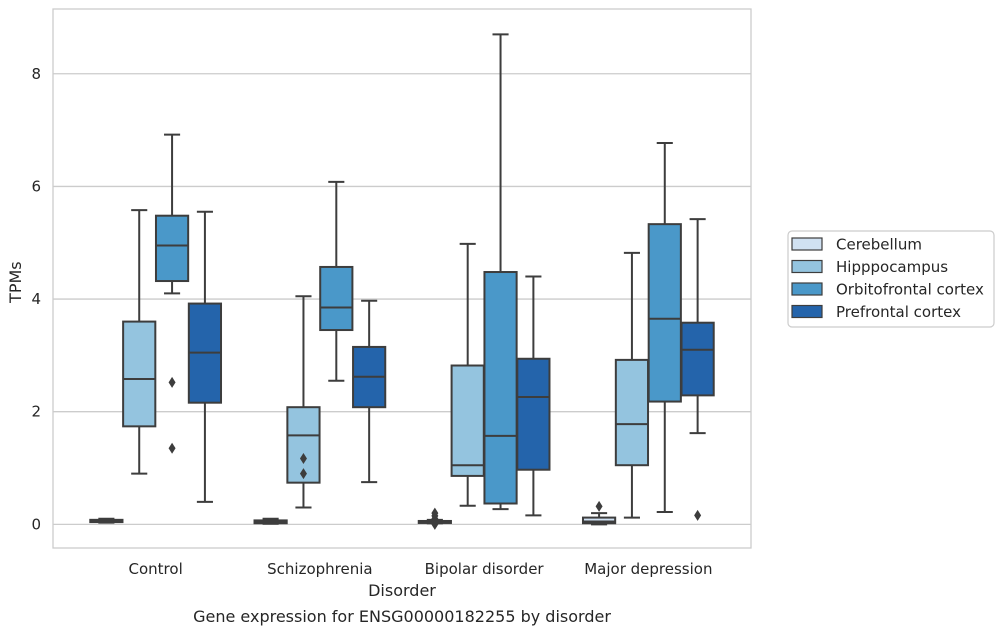 The height and width of the screenshot is (634, 1003). Describe the element at coordinates (36, 186) in the screenshot. I see `y-tick-label: 6` at that location.